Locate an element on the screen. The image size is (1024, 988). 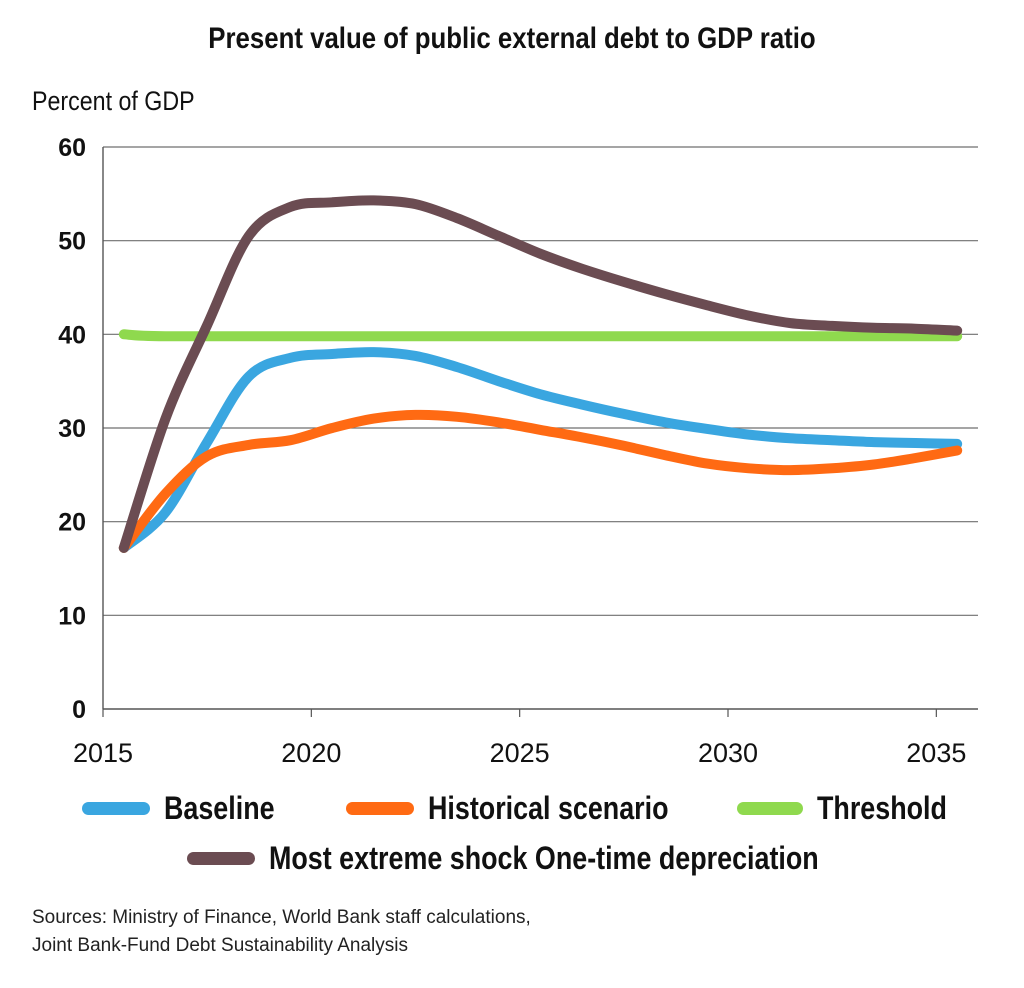
legend-item-historical: Historical scenario is located at coordinates (530, 808).